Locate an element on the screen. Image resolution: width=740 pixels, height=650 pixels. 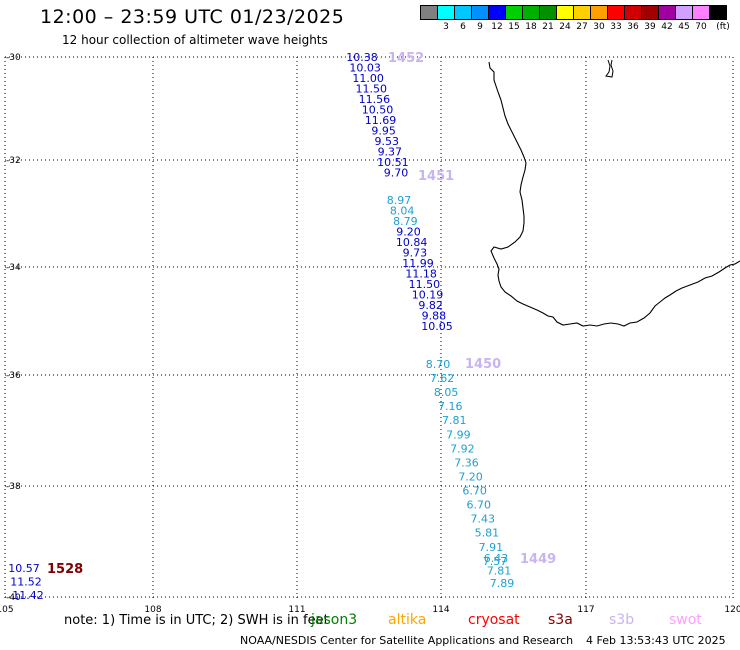
legend-labels: 3 6 9 12 15 18 21 24 27 30 33 36 39 42 45 70 (ft) is located at coordinates (575, 27).